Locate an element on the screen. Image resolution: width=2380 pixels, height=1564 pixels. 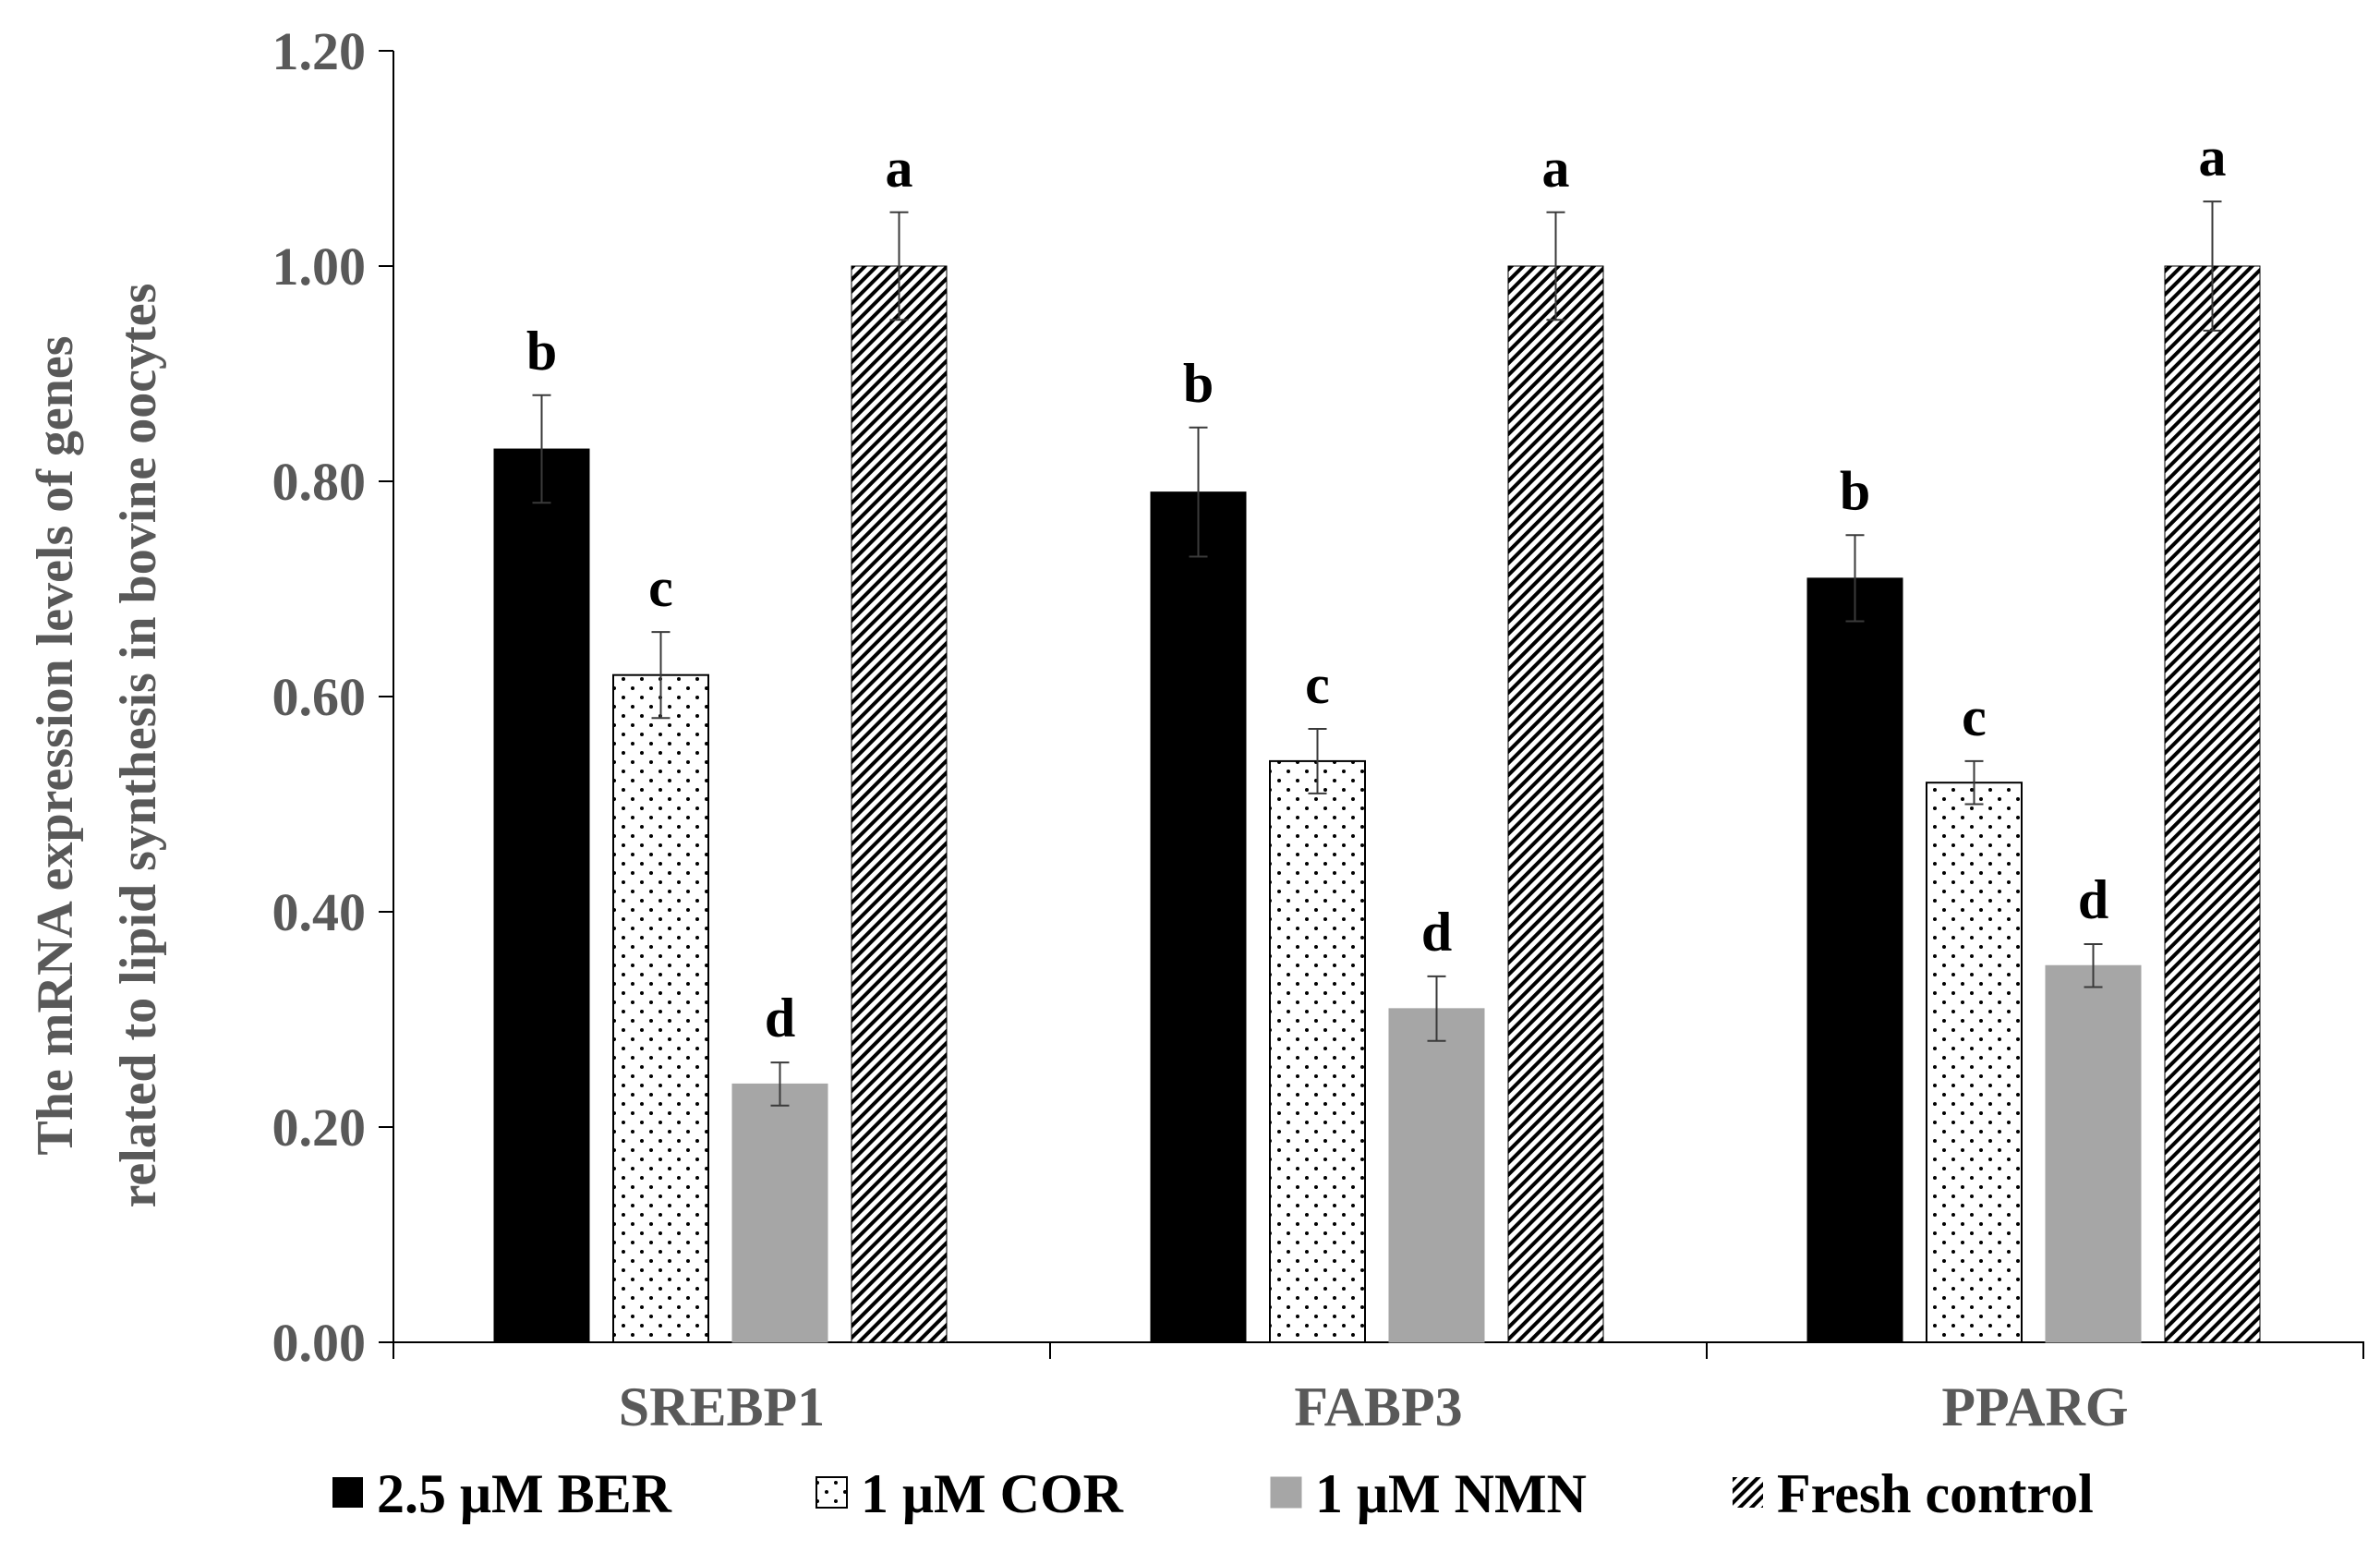
legend: 2.5 μM BER 1 μM COR 1 μM NMN Fresh control is located at coordinates (1213, 1493).